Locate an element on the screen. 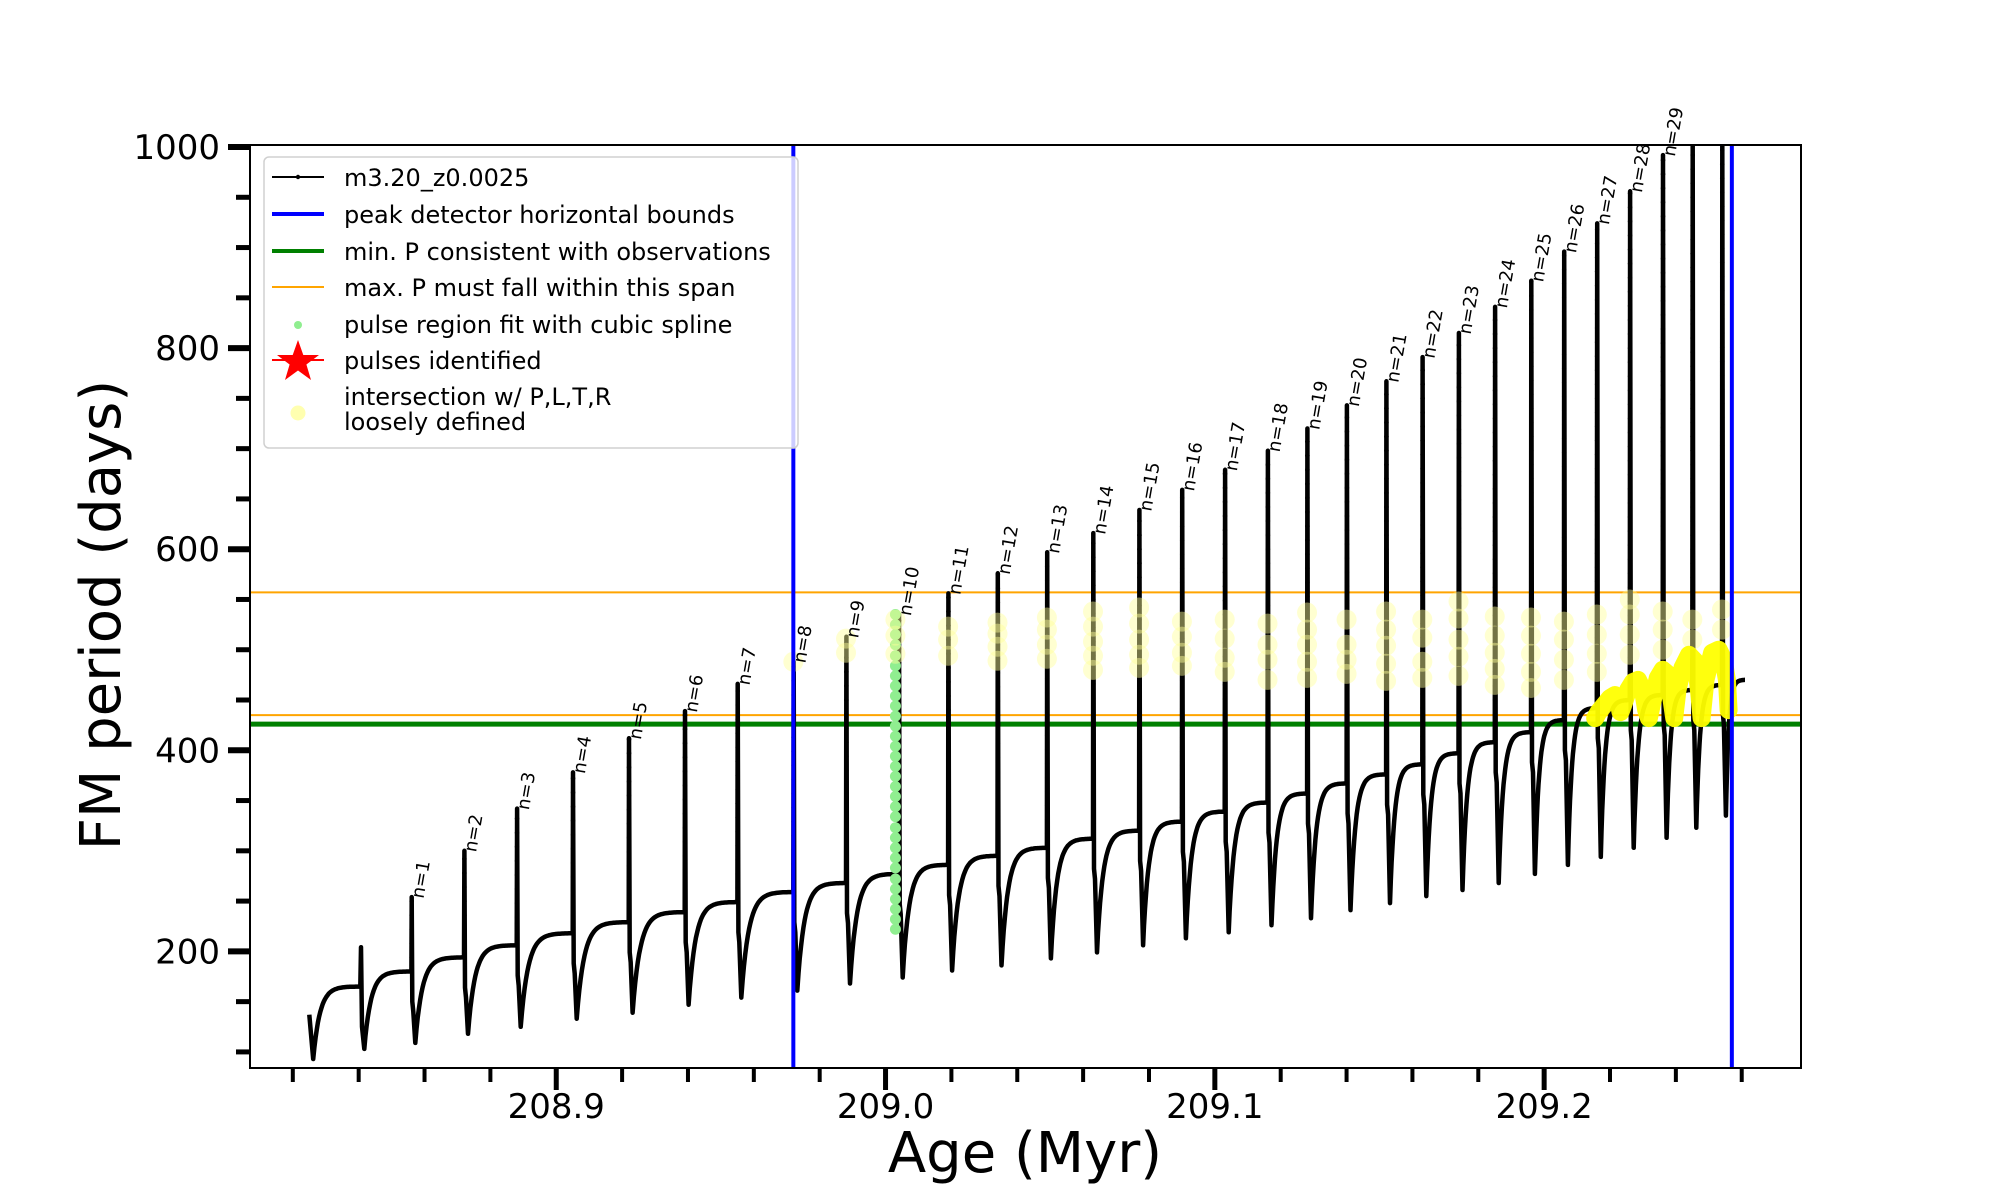 This screenshot has height=1200, width=2000. pulse-label: n=10 is located at coordinates (909, 591).